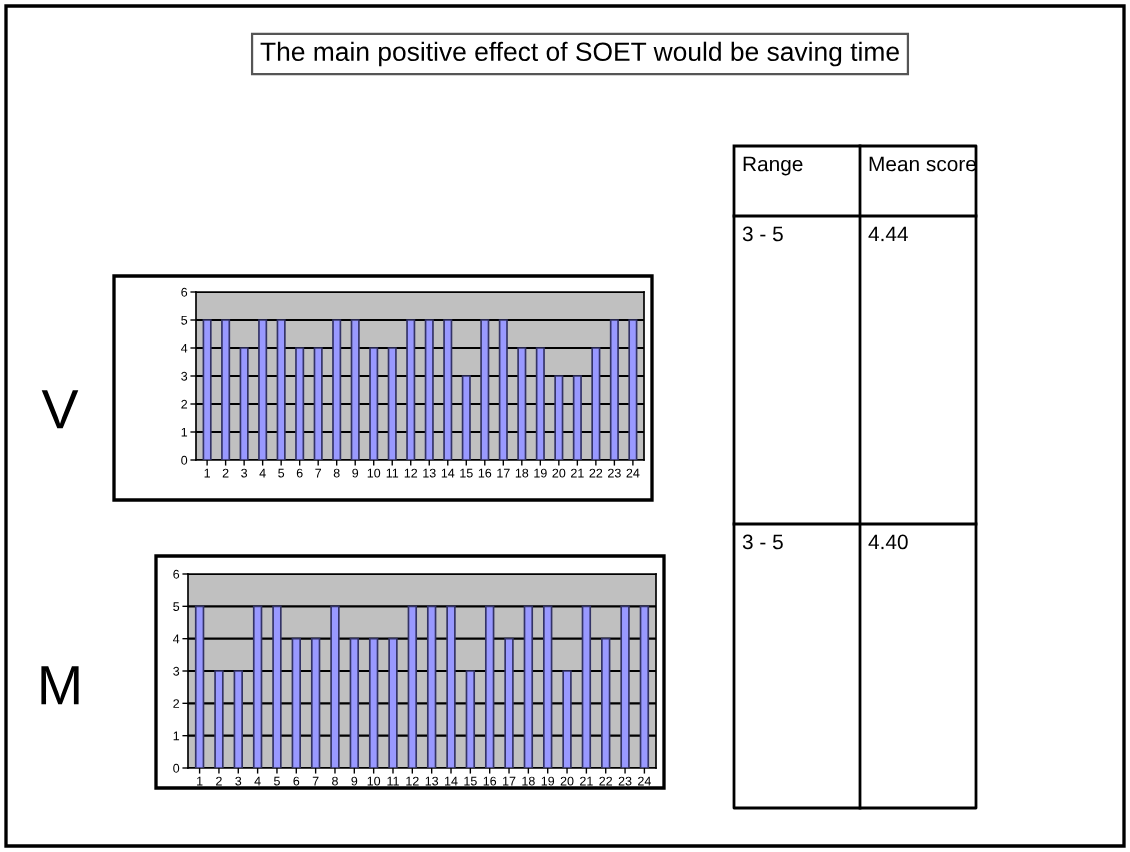 This screenshot has width=1130, height=852. I want to click on text: The main positive effect of SOET would be saving time, so click(579, 54).